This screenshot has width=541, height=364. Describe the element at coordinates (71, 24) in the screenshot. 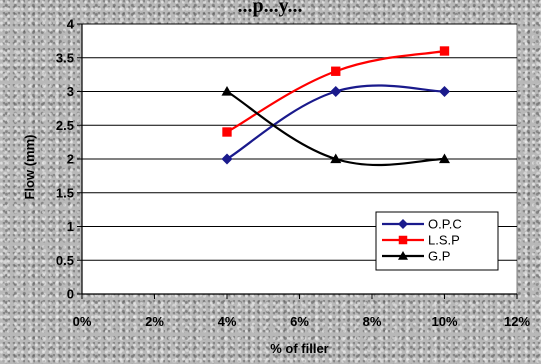

I see `y-tick-label: 4` at that location.